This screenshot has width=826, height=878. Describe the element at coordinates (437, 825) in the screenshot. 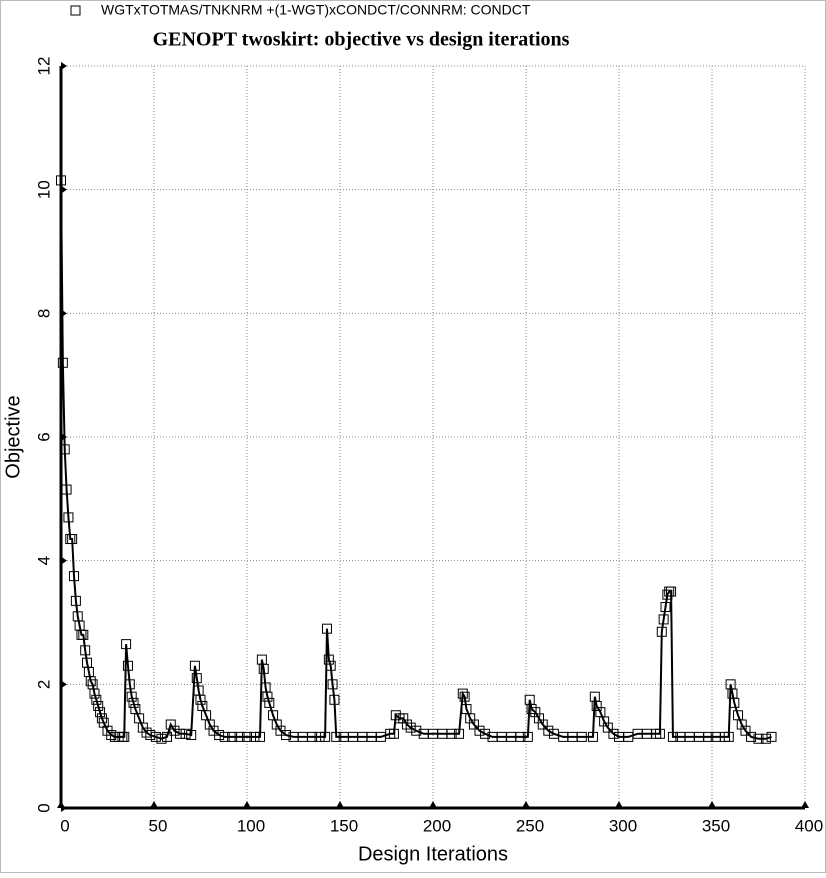

I see `x-tick-label: 200` at that location.